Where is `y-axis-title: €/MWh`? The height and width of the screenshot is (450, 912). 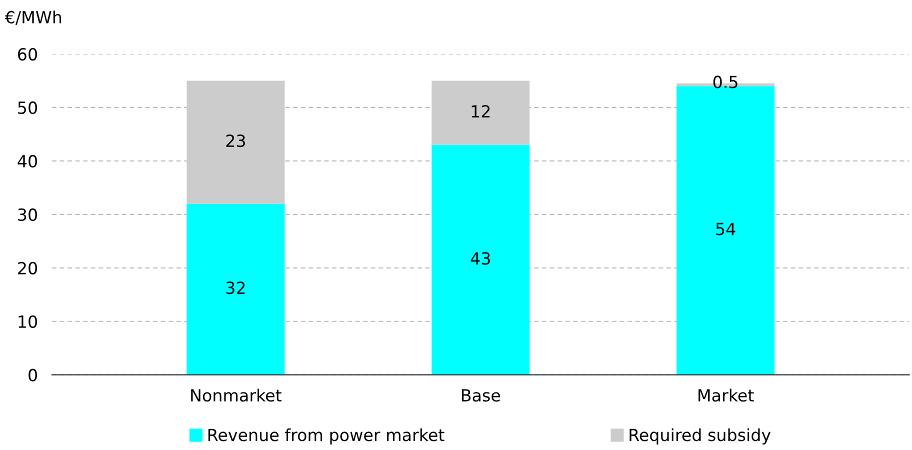 y-axis-title: €/MWh is located at coordinates (33, 17).